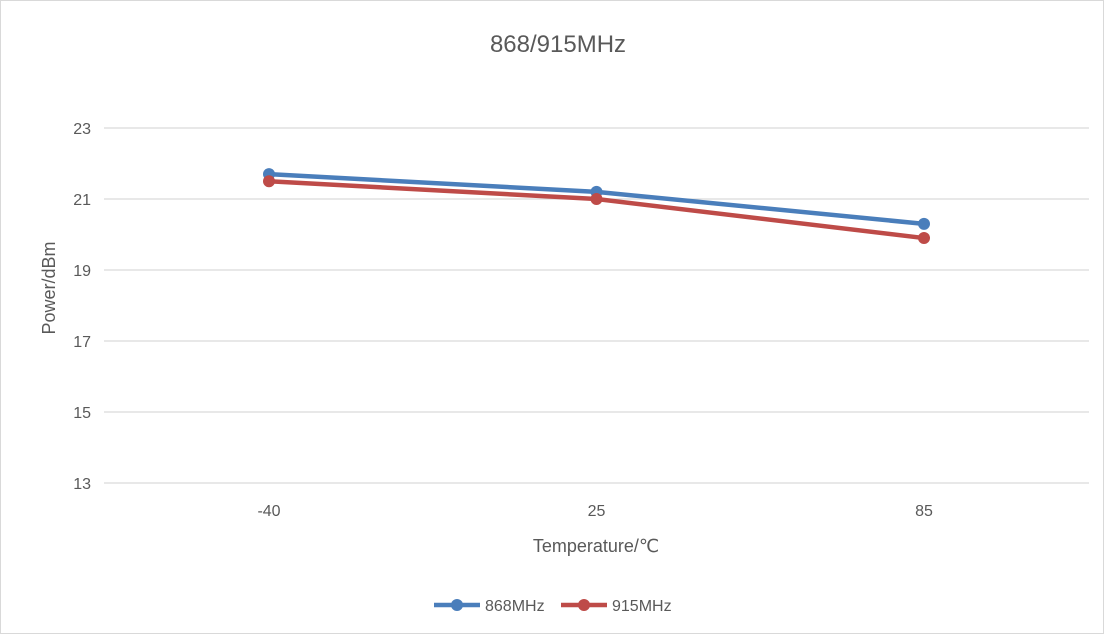 This screenshot has height=640, width=1104. I want to click on x-axis-ticks: -40 25 85, so click(595, 511).